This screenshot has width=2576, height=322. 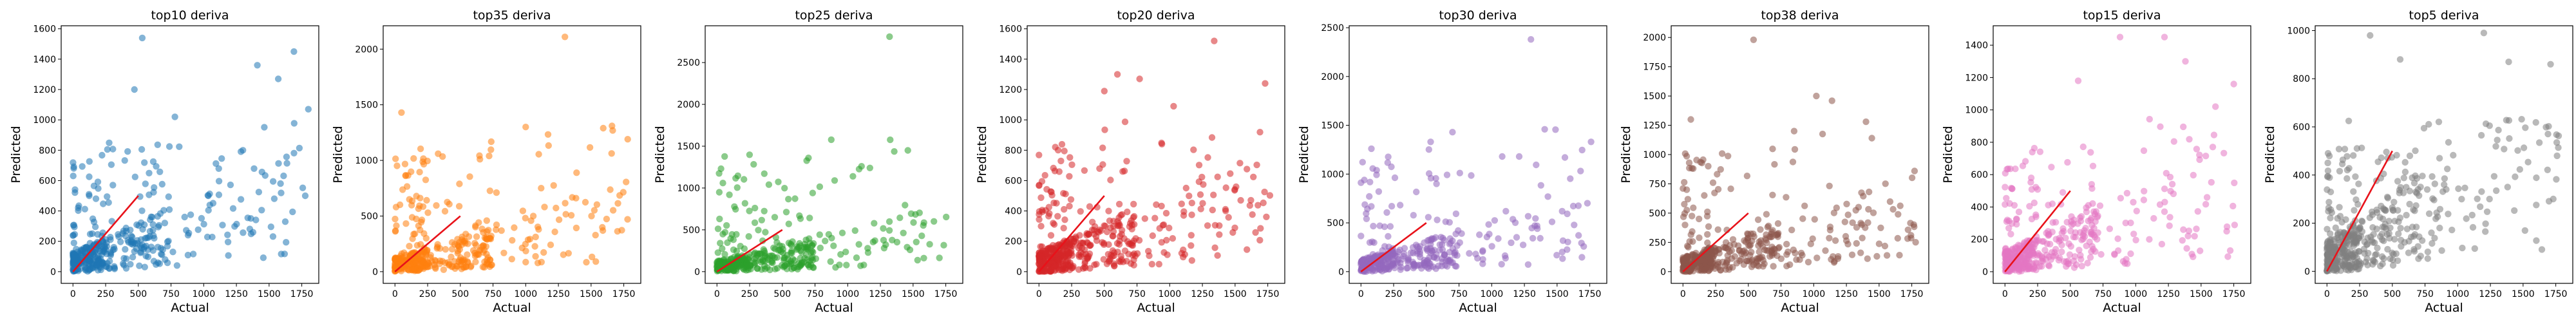 I want to click on y-axis-label: Predicted, so click(x=660, y=155).